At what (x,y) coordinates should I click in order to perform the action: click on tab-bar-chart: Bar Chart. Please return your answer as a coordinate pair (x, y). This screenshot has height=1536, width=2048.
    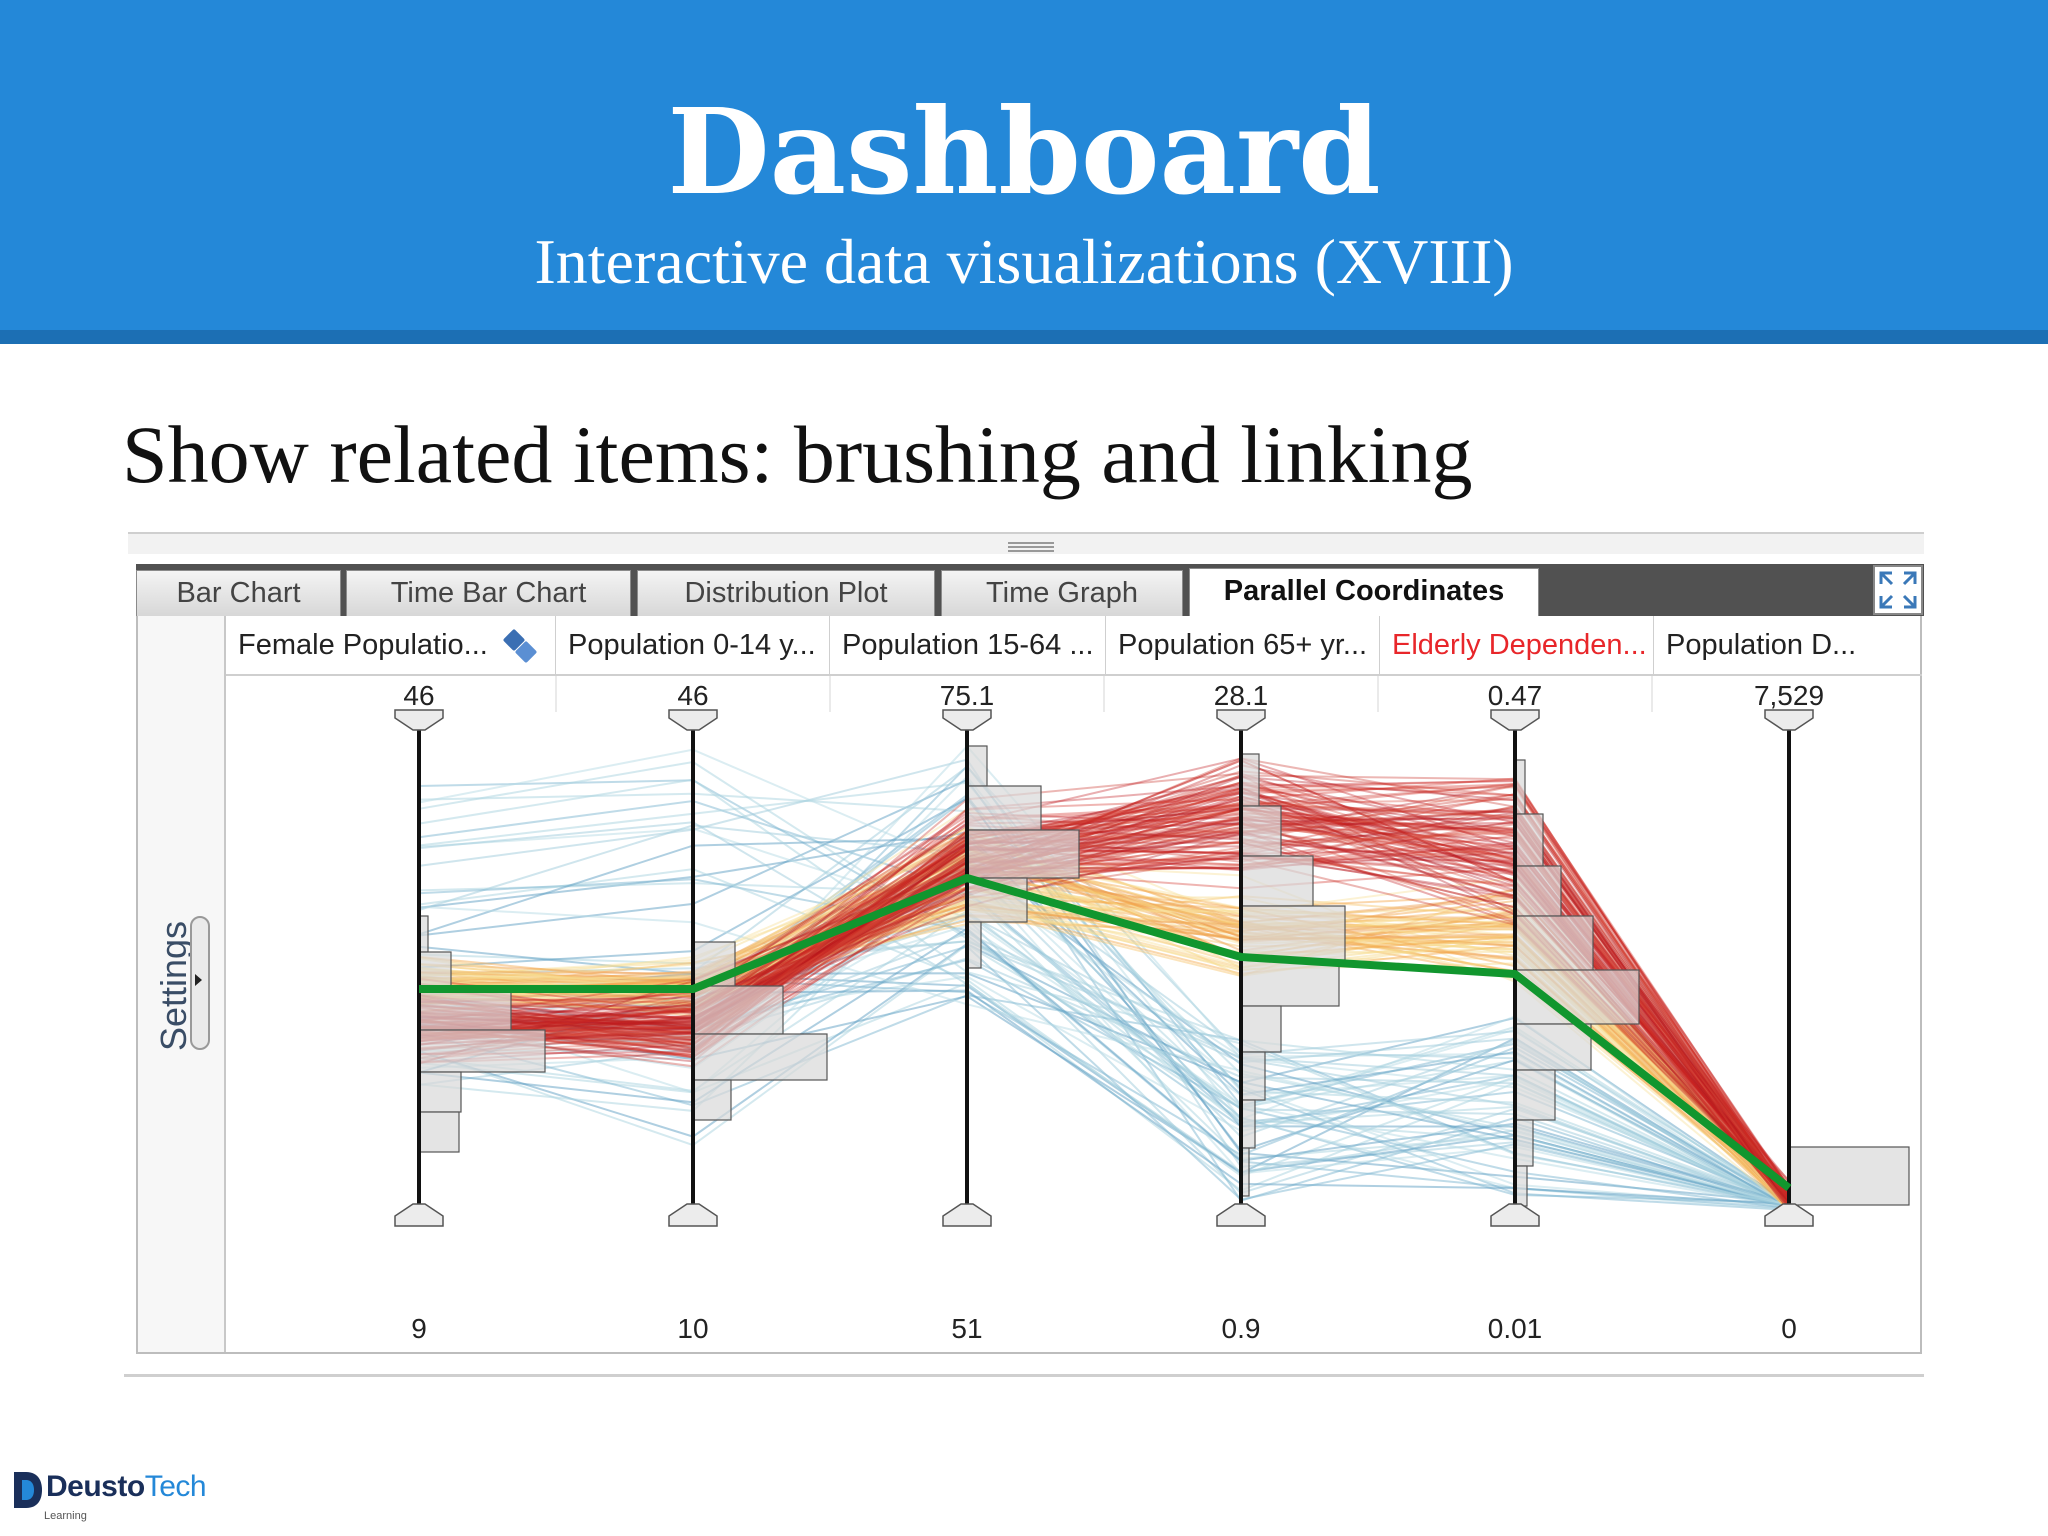
    Looking at the image, I should click on (238, 593).